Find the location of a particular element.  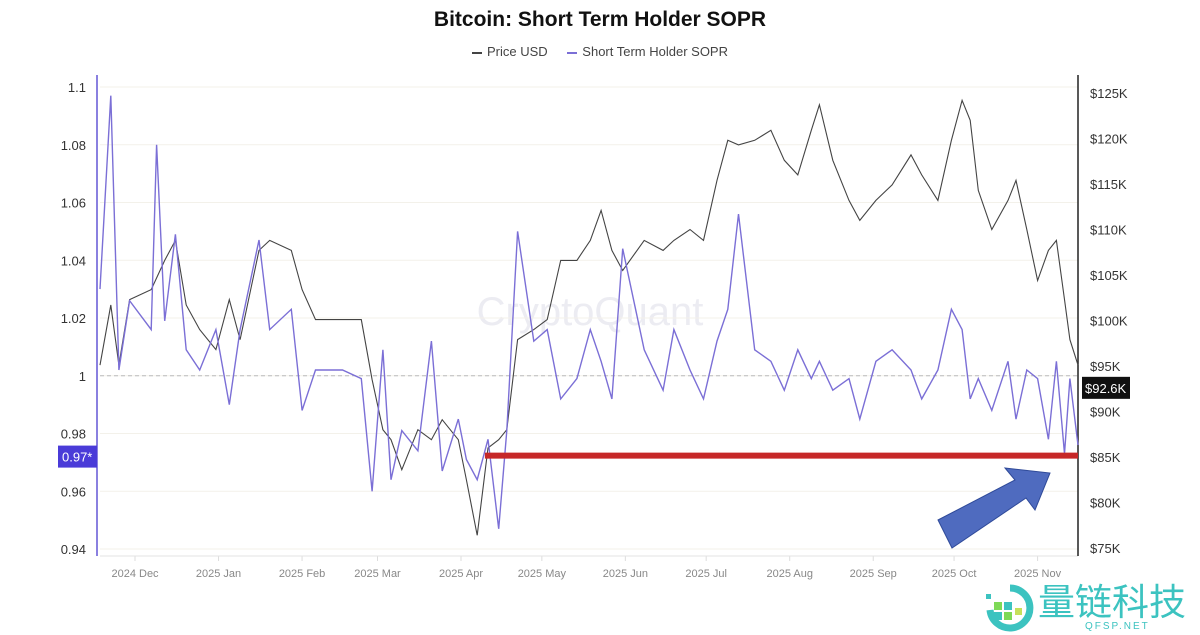

current-price-label: $92.6K is located at coordinates (1106, 388).